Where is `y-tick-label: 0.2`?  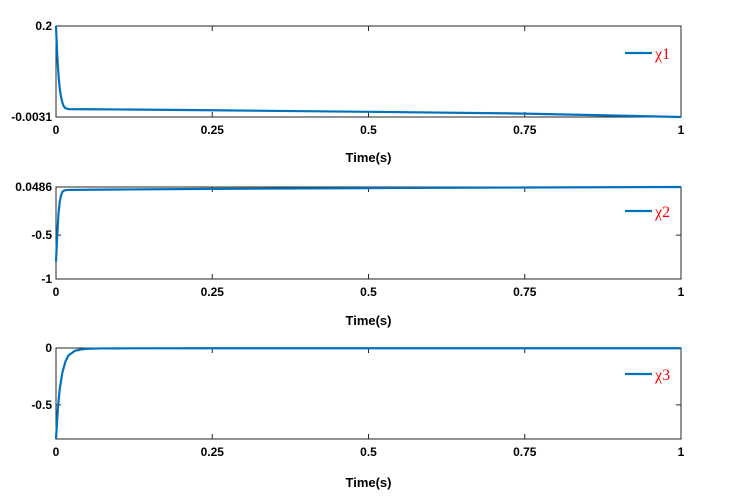 y-tick-label: 0.2 is located at coordinates (43, 26).